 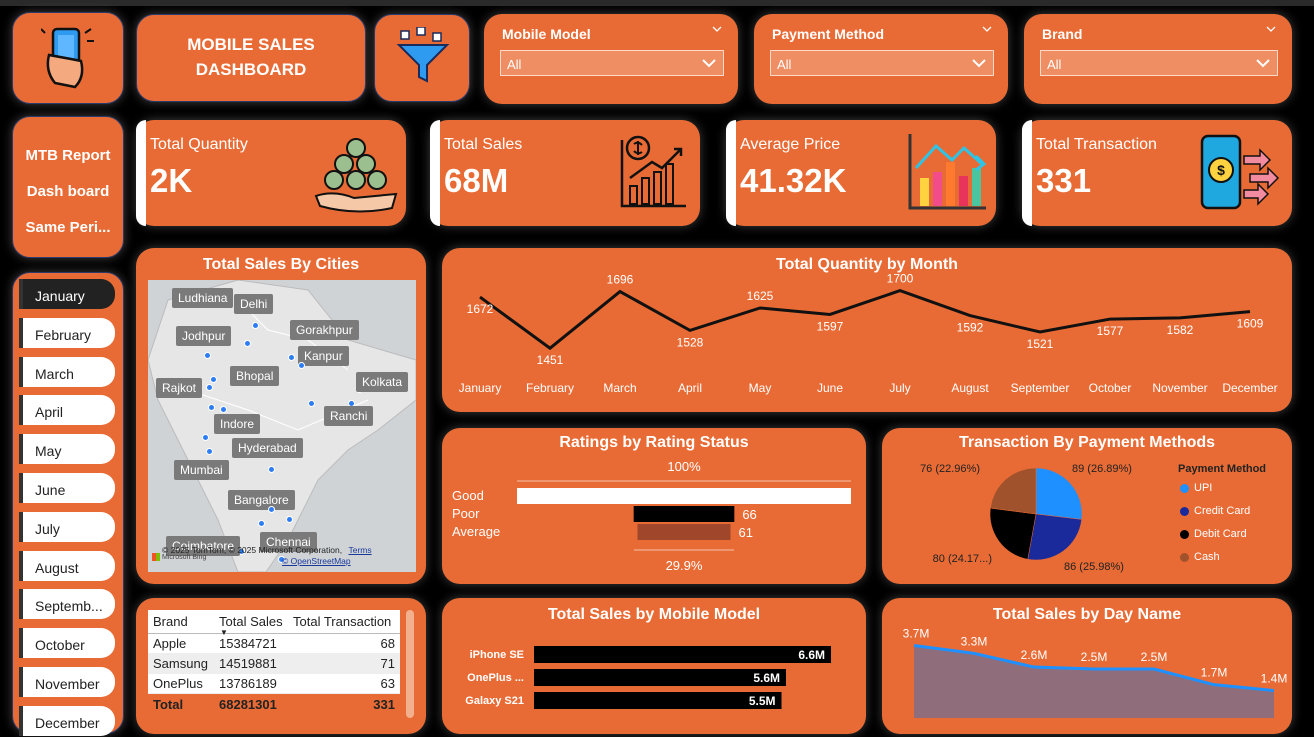 What do you see at coordinates (746, 532) in the screenshot?
I see `data-label: 61` at bounding box center [746, 532].